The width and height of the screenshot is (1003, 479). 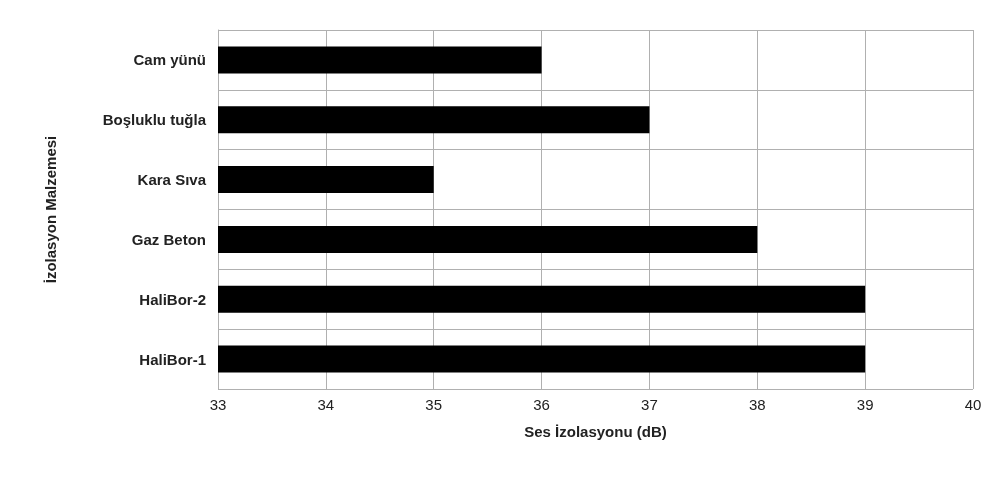 What do you see at coordinates (154, 120) in the screenshot?
I see `y-tick-label: Boşluklu tuğla` at bounding box center [154, 120].